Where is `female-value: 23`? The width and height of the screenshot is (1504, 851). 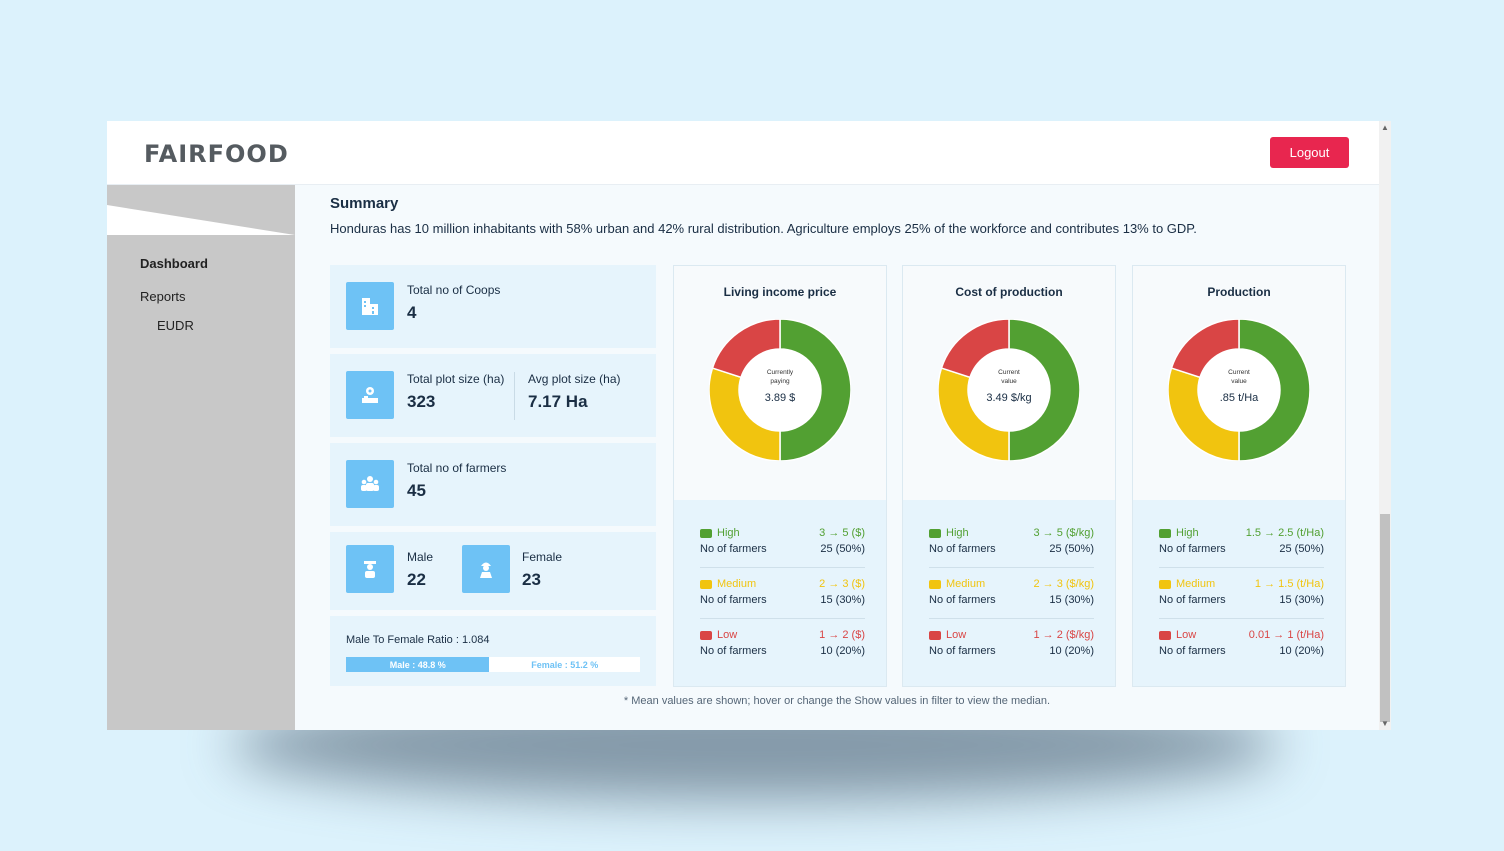
female-value: 23 is located at coordinates (531, 579).